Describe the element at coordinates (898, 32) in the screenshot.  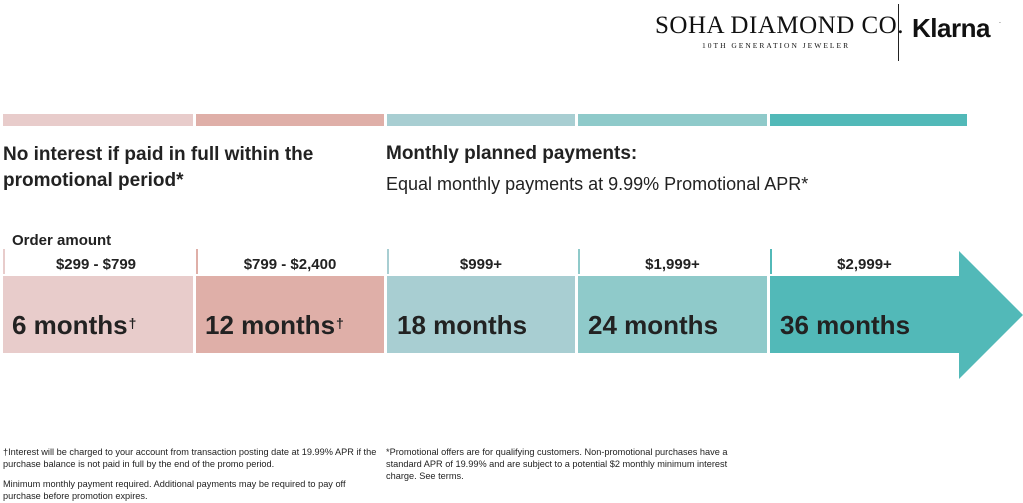
I see `logo-divider` at that location.